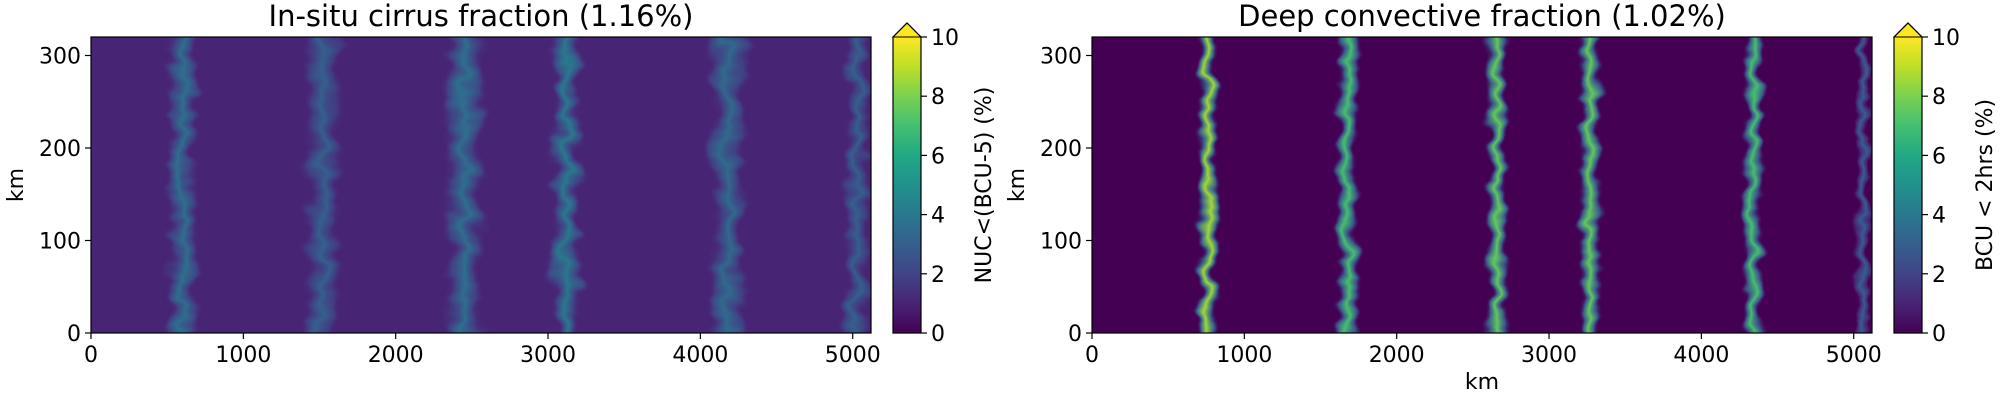 This screenshot has width=2000, height=400. I want to click on x-axis-label: km, so click(1482, 382).